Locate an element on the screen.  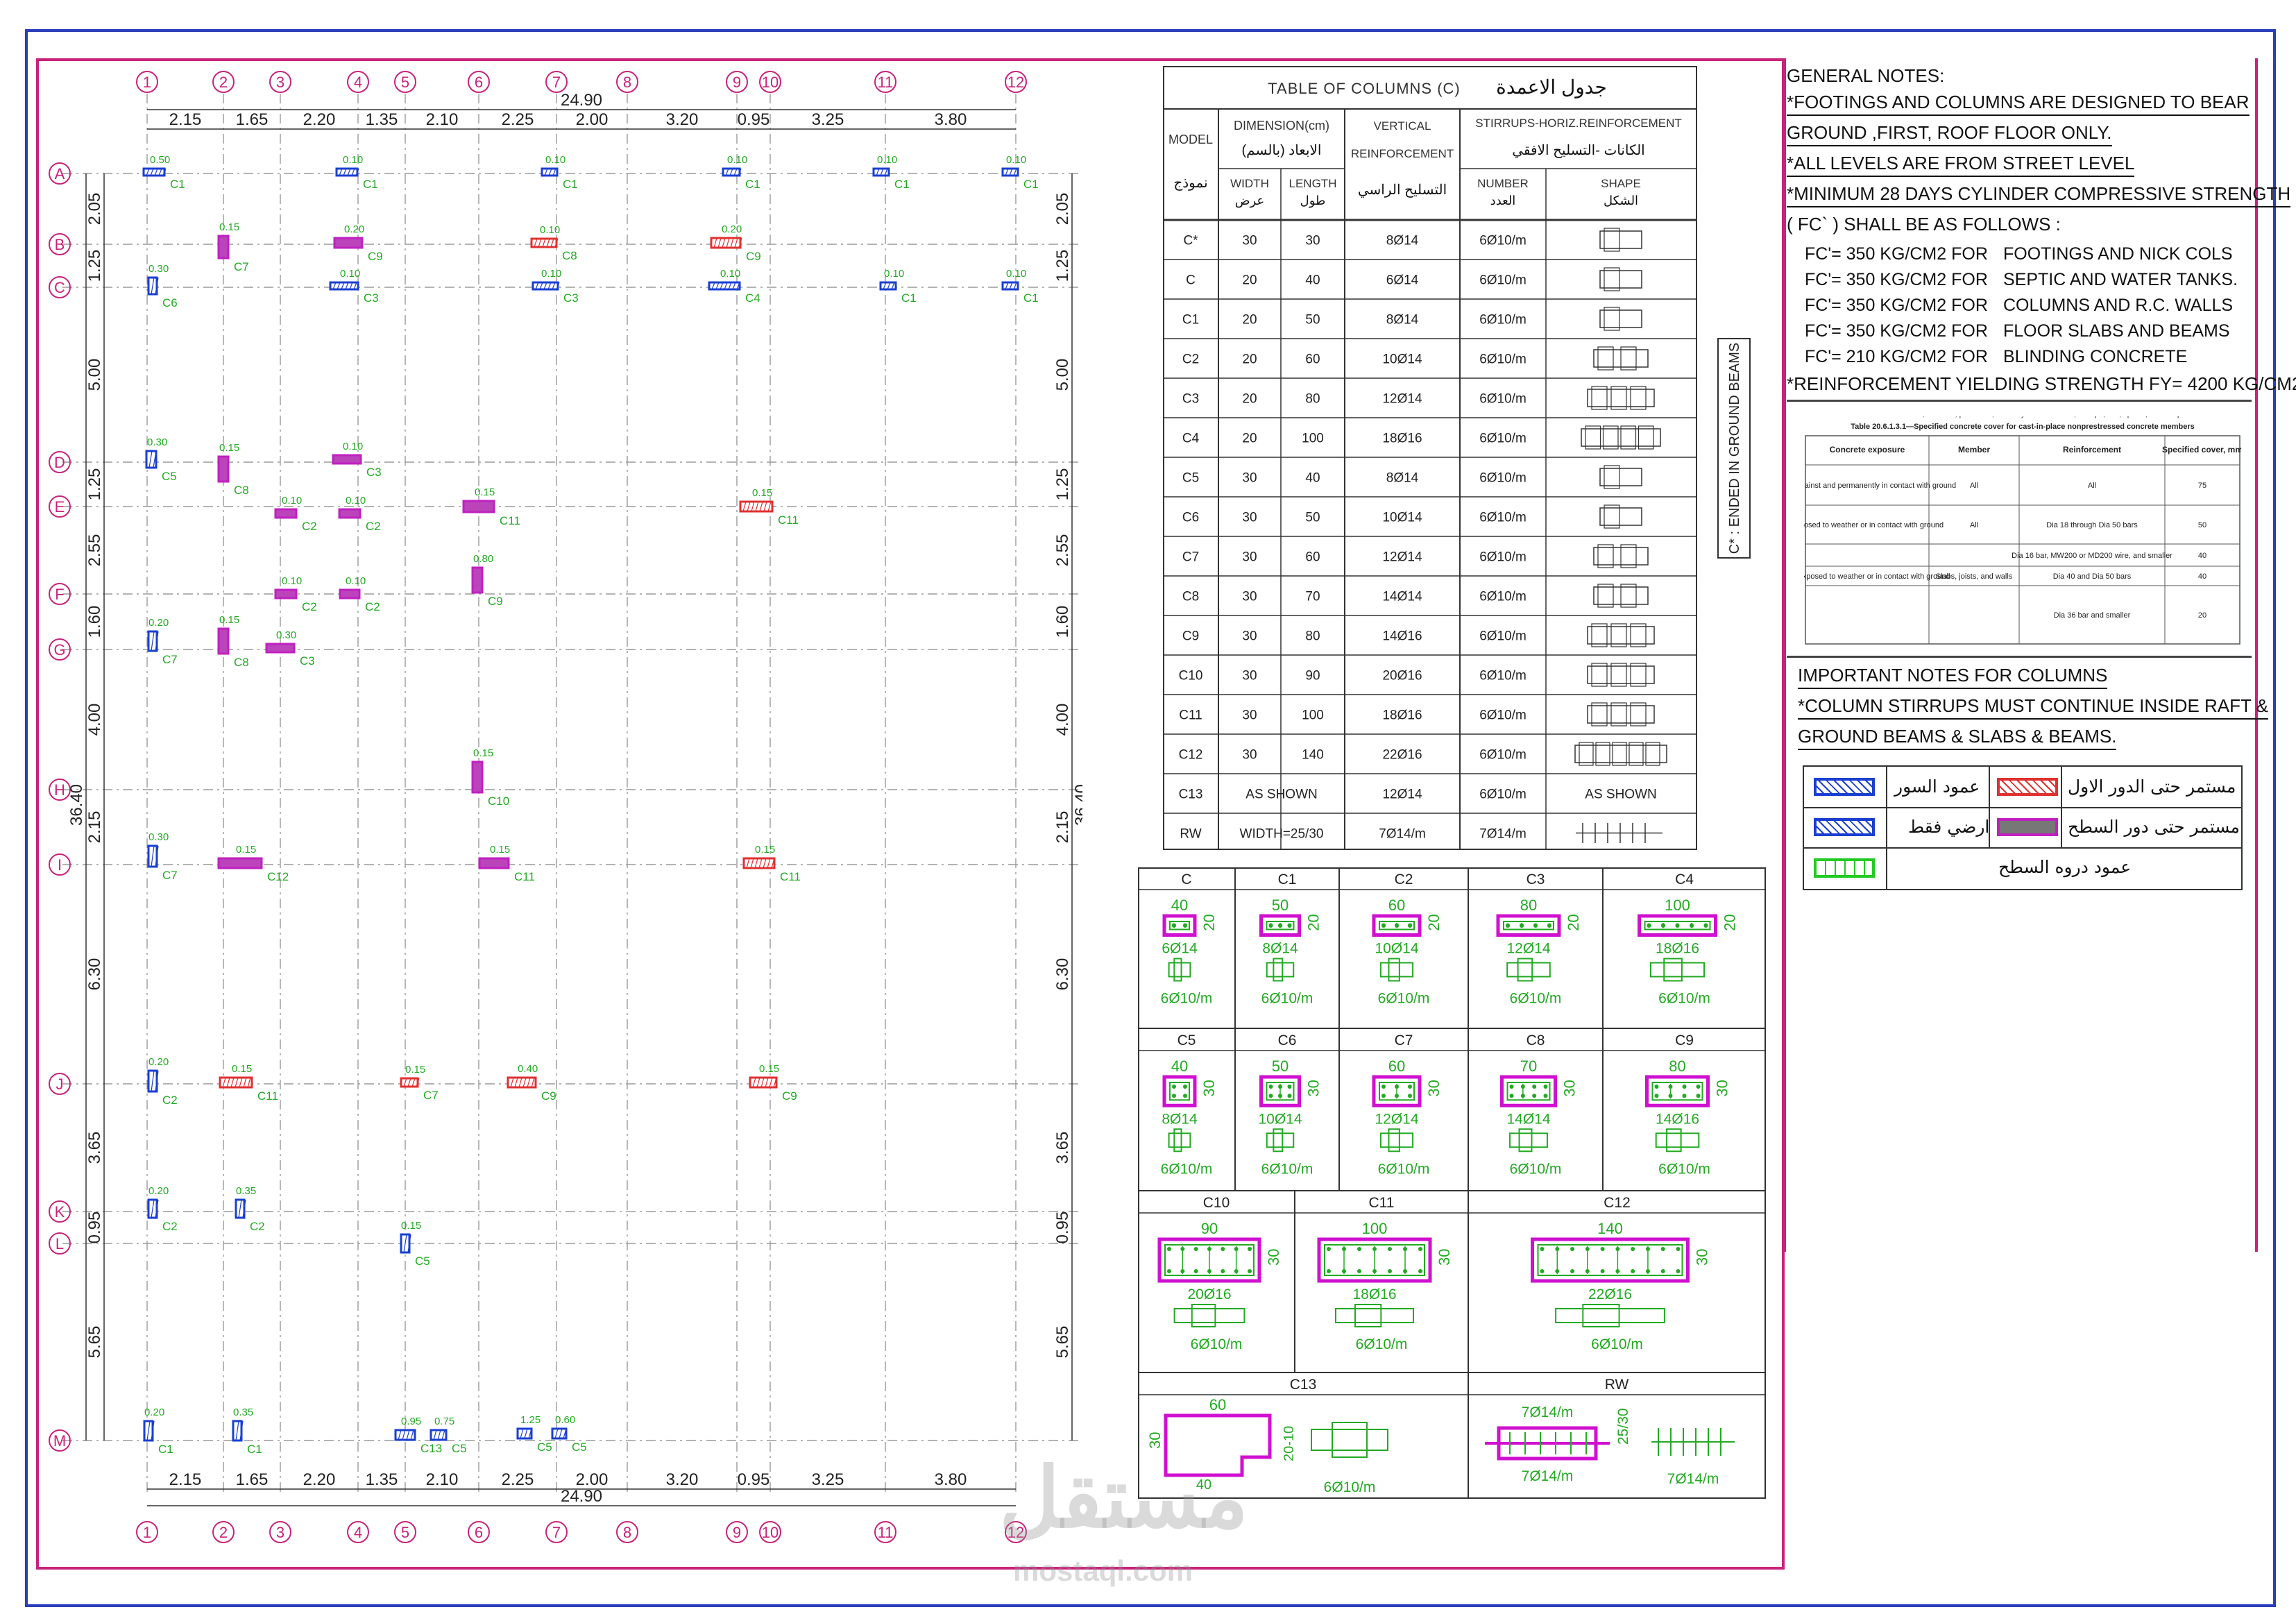
column-offset: 0.35 is located at coordinates (243, 1412).